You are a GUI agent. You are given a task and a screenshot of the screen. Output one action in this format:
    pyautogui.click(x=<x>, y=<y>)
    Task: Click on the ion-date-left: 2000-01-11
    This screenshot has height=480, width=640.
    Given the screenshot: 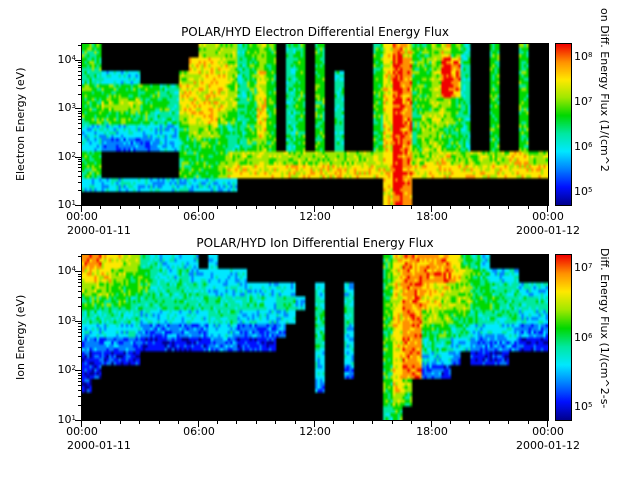 What is the action you would take?
    pyautogui.click(x=99, y=445)
    